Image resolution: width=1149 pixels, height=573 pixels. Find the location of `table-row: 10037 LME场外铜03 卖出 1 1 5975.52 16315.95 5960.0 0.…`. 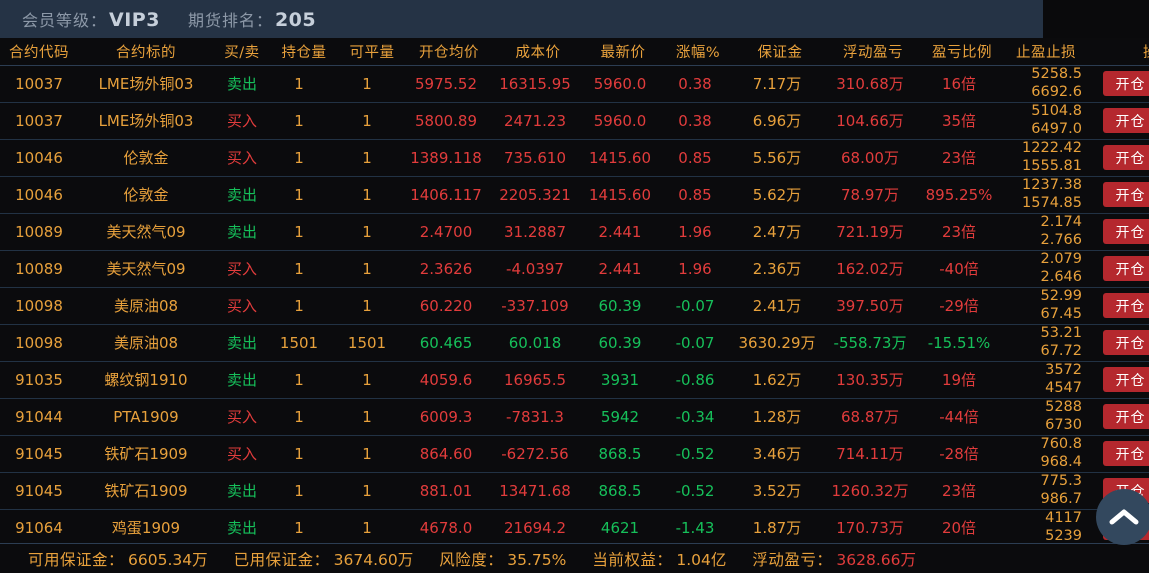

table-row: 10037 LME场外铜03 卖出 1 1 5975.52 16315.95 5960.0 0.… is located at coordinates (574, 84).